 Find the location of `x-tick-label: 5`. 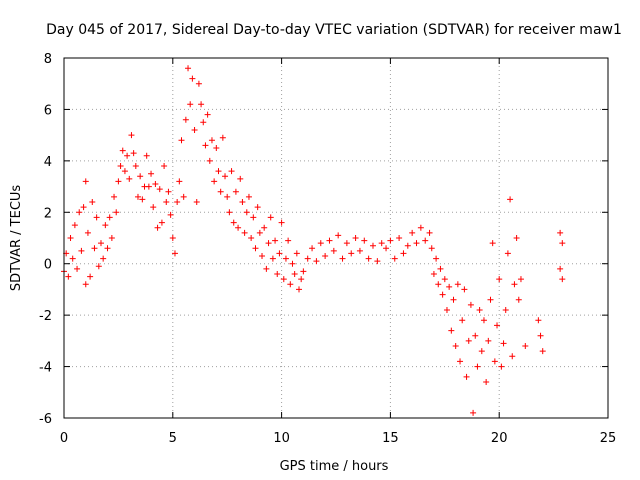

x-tick-label: 5 is located at coordinates (173, 438).